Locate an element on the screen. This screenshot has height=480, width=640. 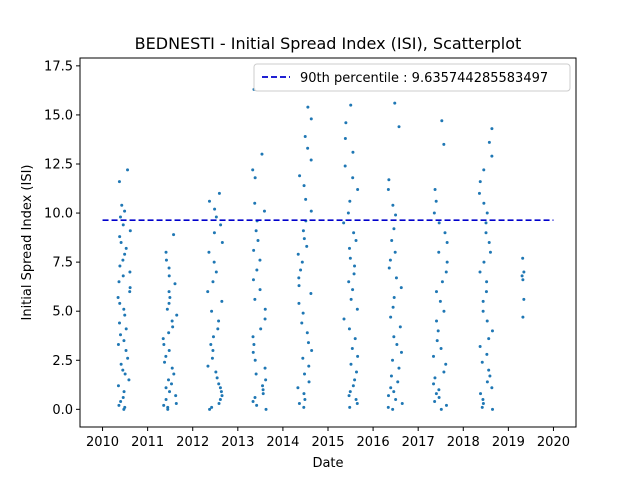
y-axis: 0.0 2.5 5.0 7.5 10.0 12.5 15.0 17.5 is located at coordinates (62, 238).